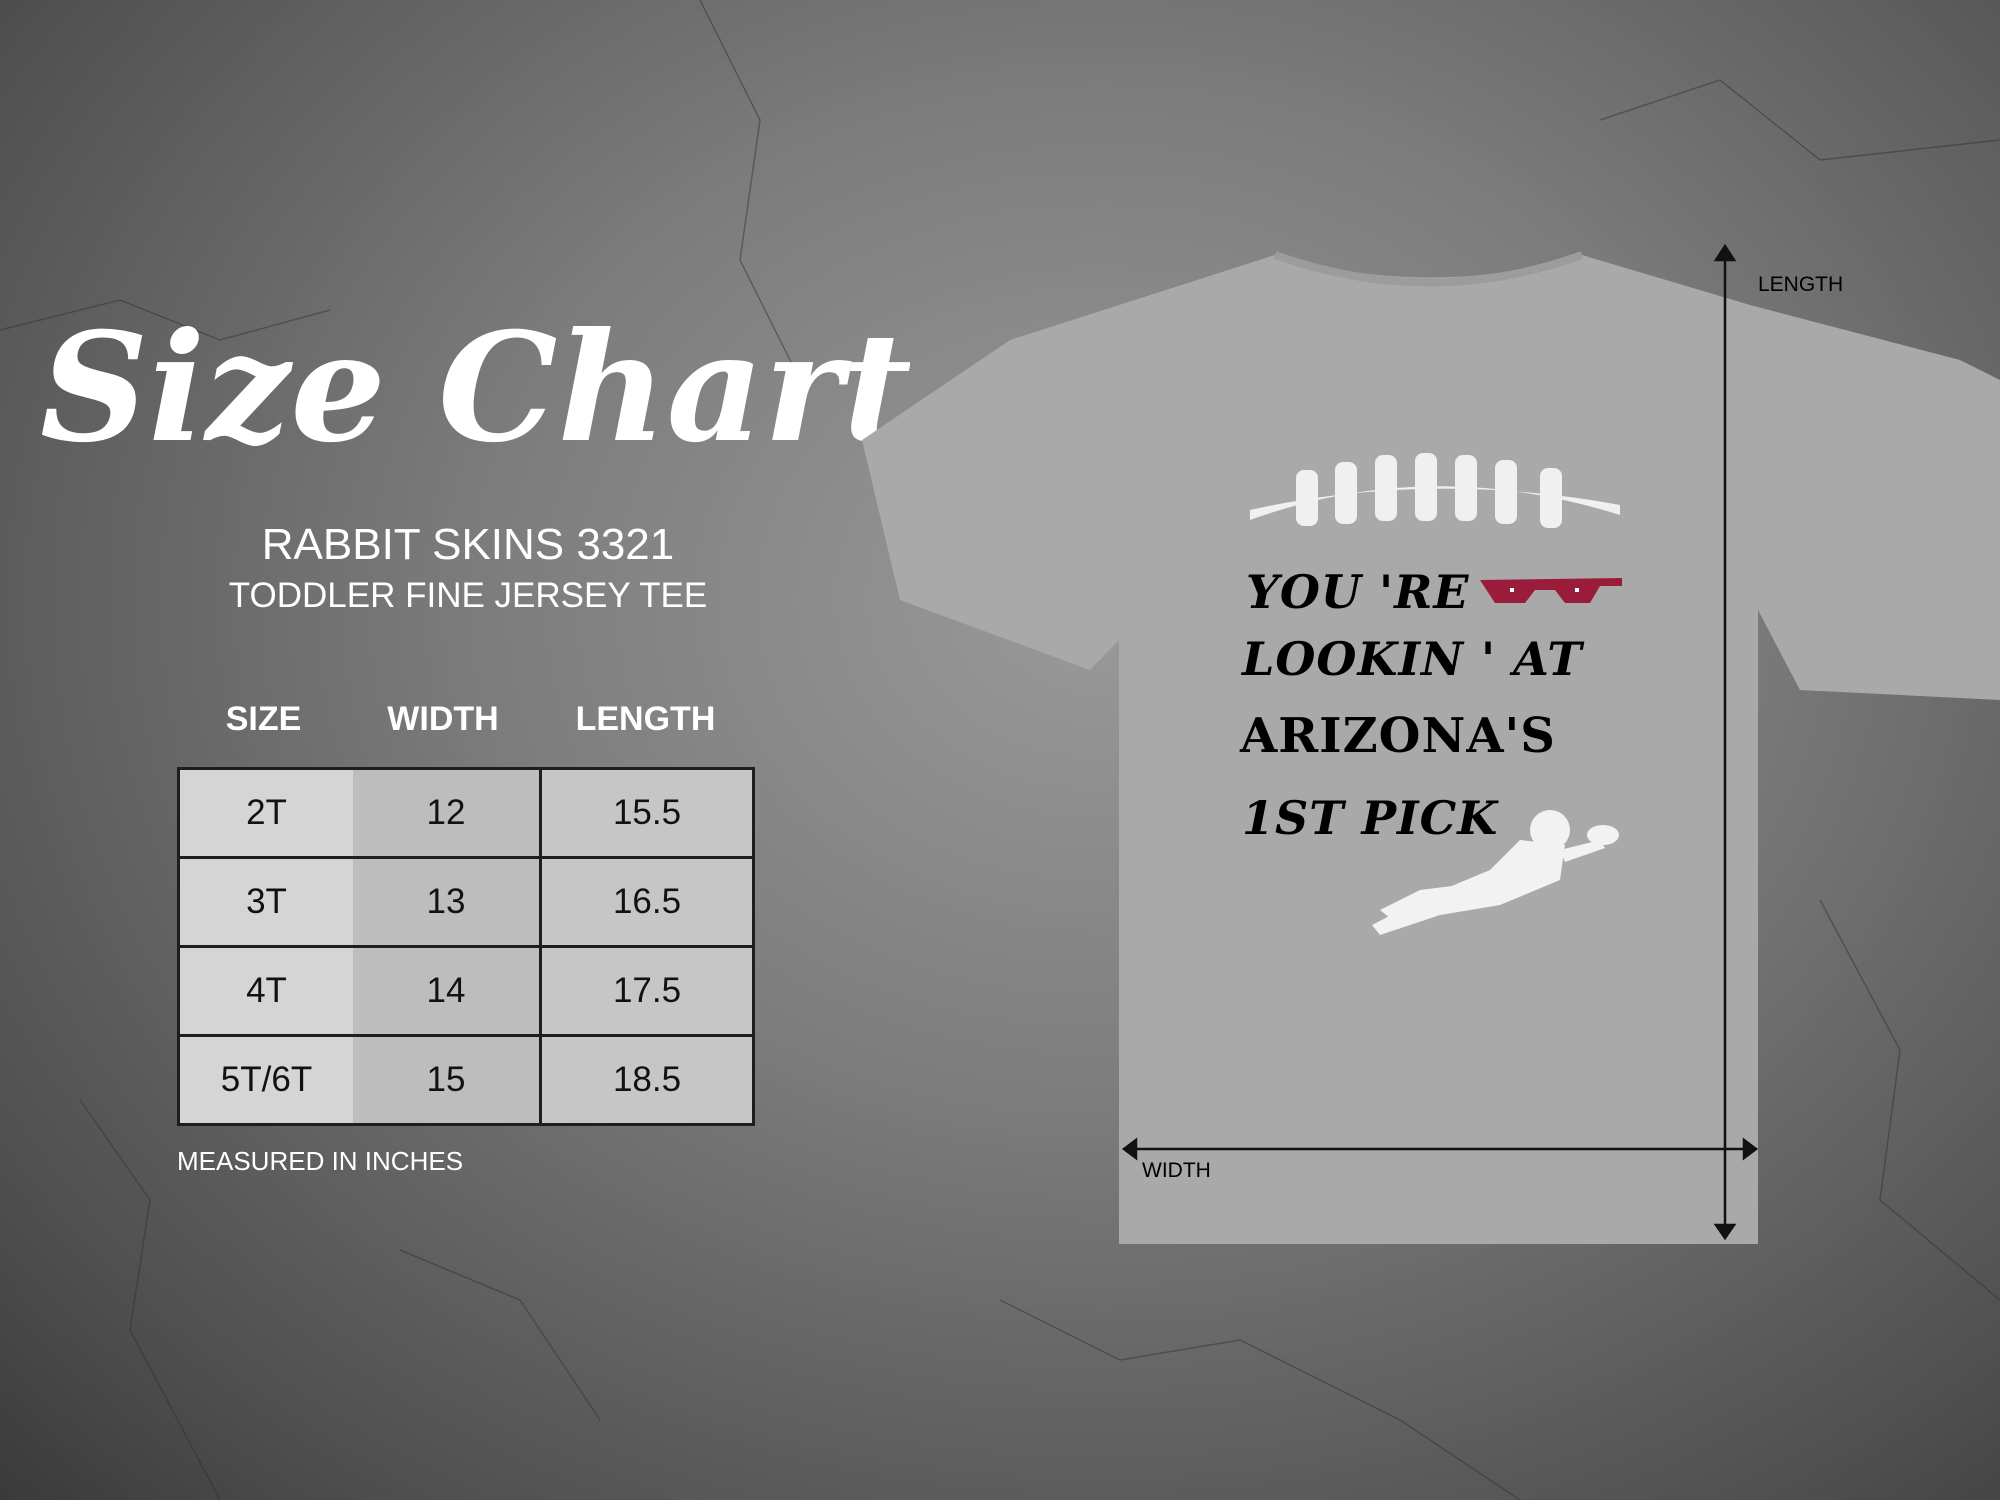 Image resolution: width=2000 pixels, height=1500 pixels. I want to click on size-chart-title: Size Chart, so click(475, 388).